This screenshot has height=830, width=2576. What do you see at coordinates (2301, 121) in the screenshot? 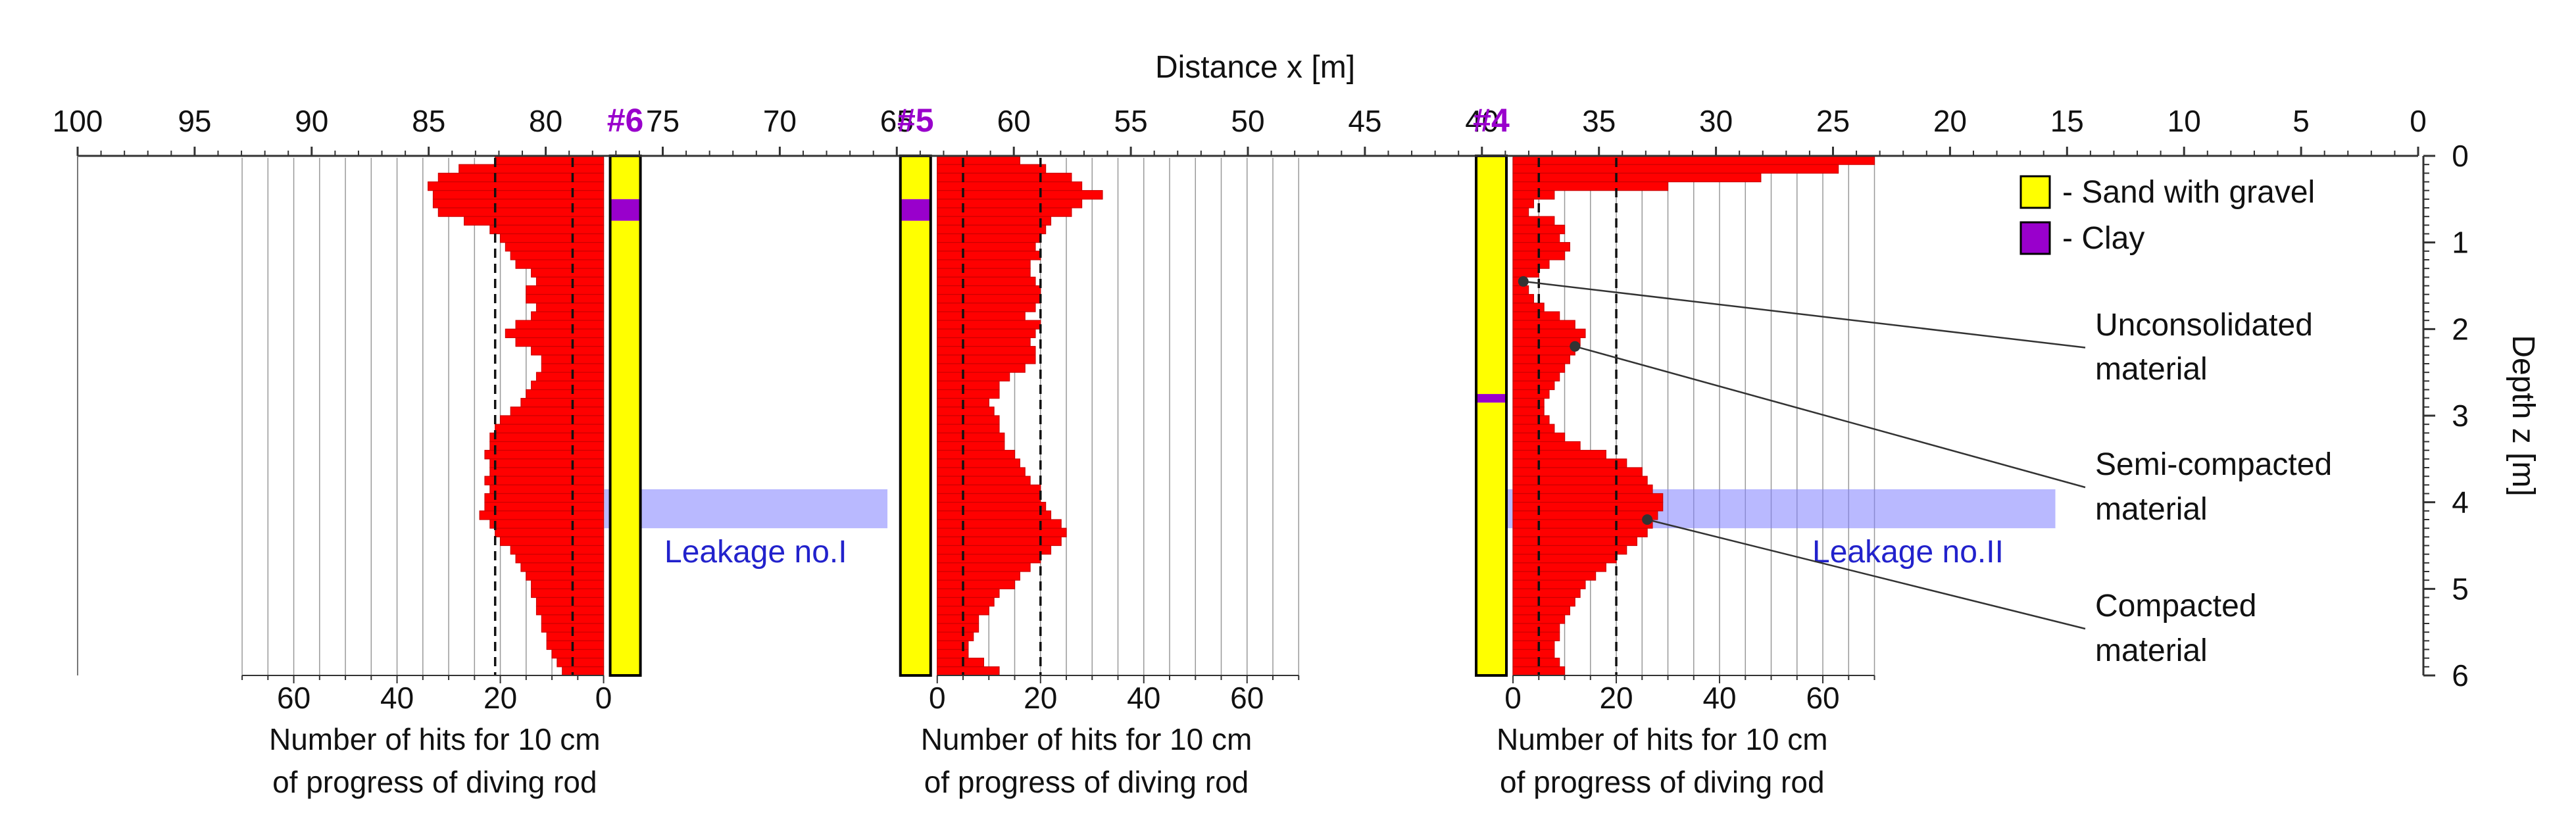
I see `x-tick-label: 5` at bounding box center [2301, 121].